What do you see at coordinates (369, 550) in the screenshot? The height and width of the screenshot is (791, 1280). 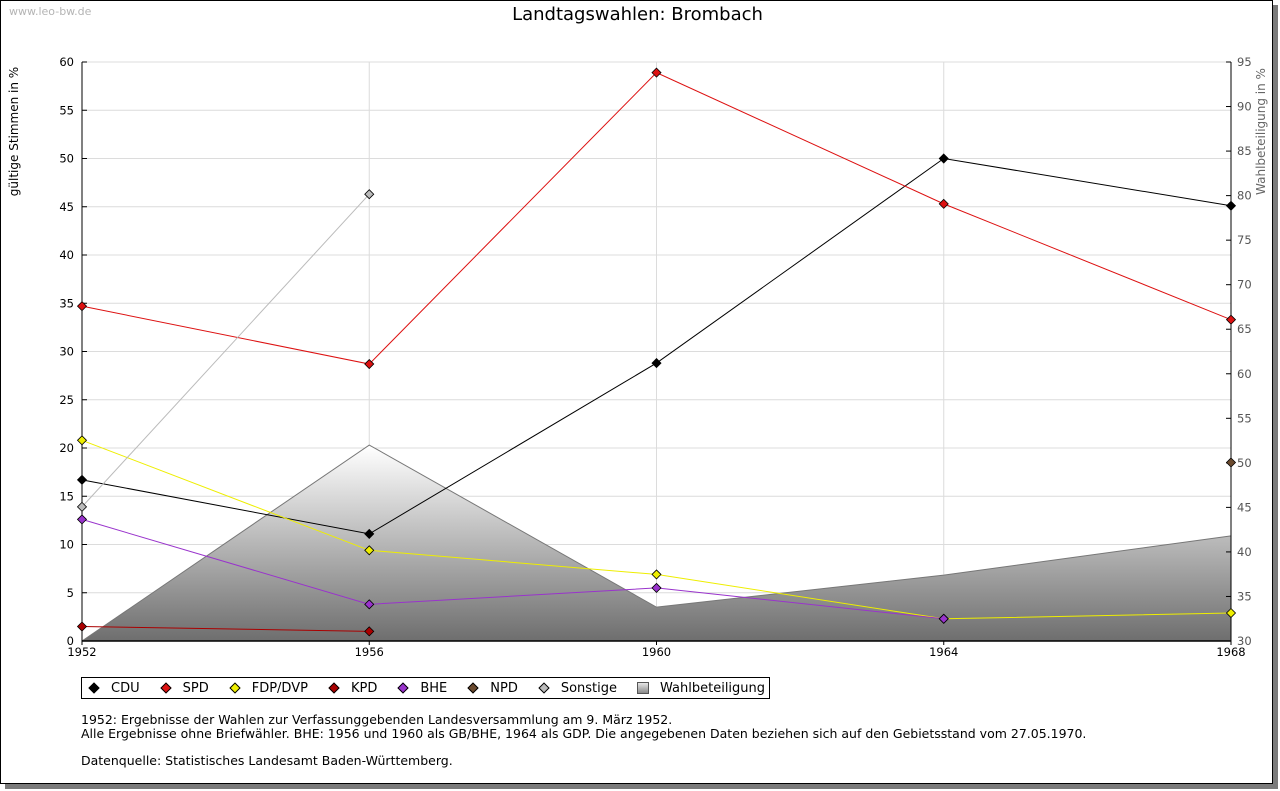 I see `point-fdp-dvp-1956` at bounding box center [369, 550].